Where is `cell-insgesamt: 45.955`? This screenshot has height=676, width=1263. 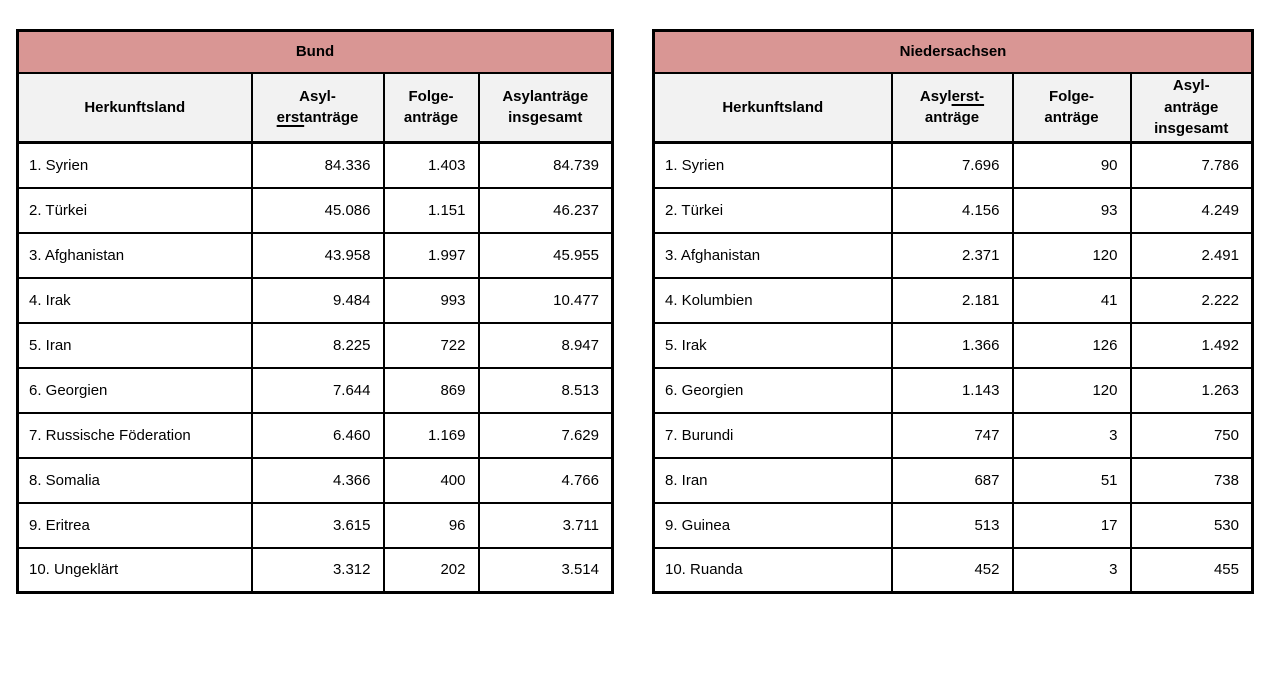 cell-insgesamt: 45.955 is located at coordinates (545, 255).